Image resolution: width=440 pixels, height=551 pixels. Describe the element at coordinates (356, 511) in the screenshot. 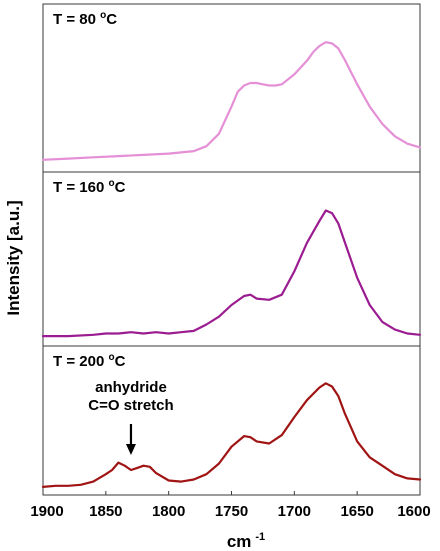

I see `x-tick-label-1650: 1650` at that location.